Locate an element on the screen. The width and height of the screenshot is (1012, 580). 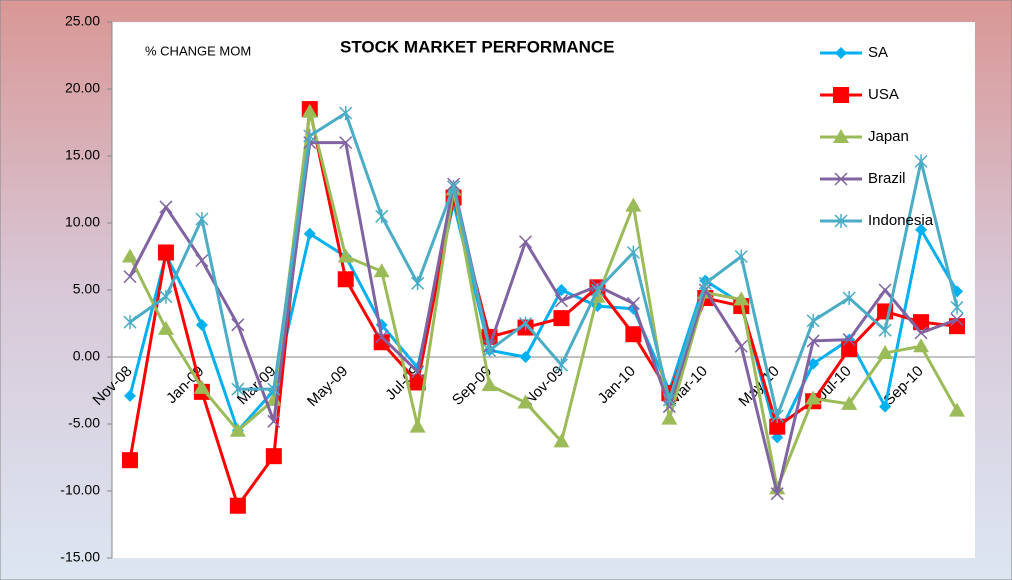
legend-label: USA is located at coordinates (883, 94).